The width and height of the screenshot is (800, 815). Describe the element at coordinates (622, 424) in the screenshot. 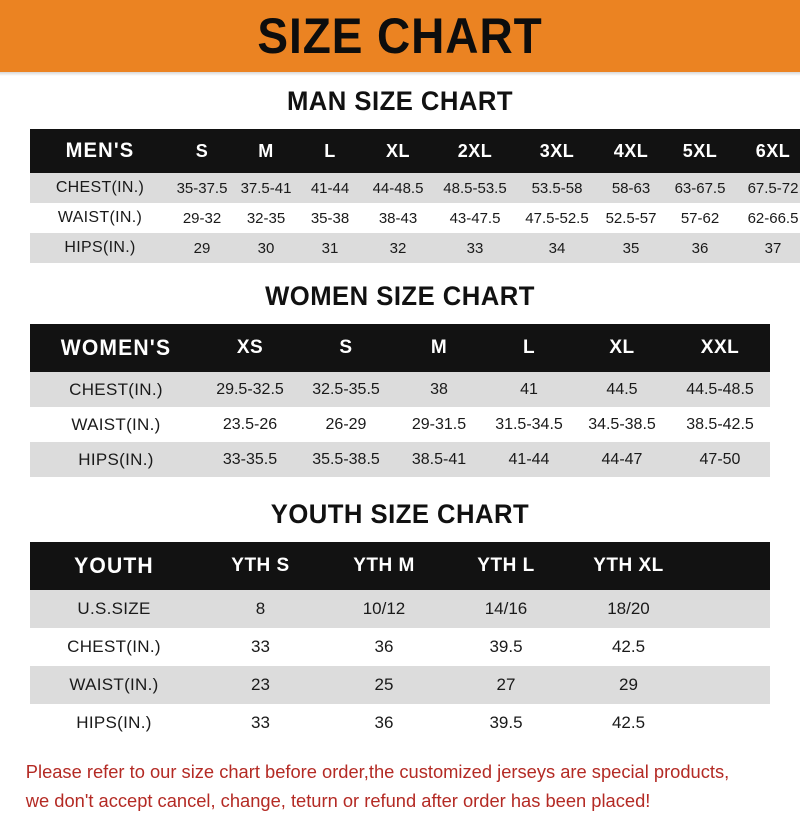

I see `women-waist-xl: 34.5-38.5` at that location.